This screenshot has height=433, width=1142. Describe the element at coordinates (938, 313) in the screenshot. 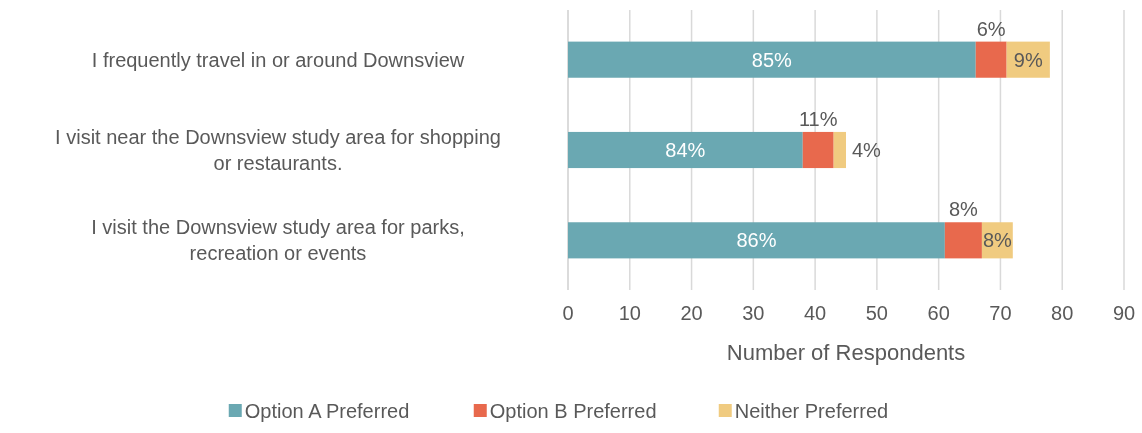

I see `x-tick-label: 60` at that location.